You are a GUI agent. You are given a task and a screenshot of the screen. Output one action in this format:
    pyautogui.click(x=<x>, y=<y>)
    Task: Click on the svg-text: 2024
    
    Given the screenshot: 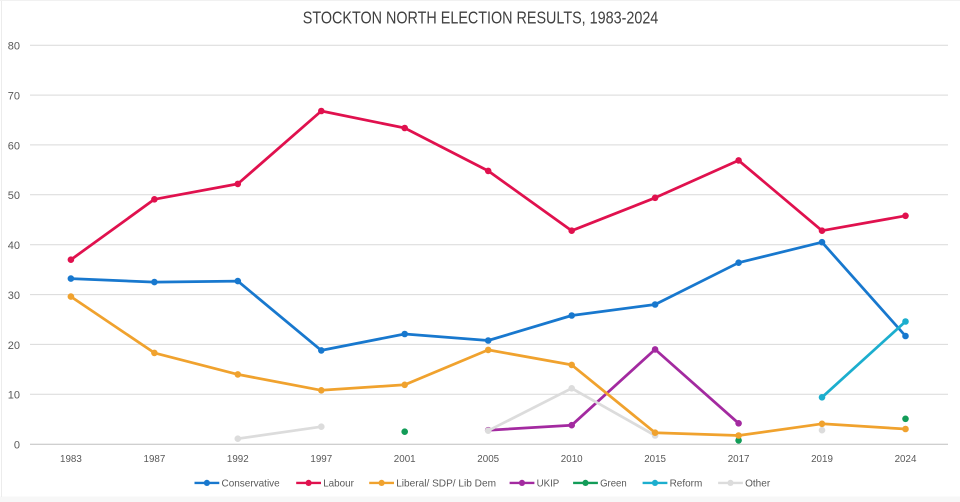 What is the action you would take?
    pyautogui.click(x=906, y=459)
    